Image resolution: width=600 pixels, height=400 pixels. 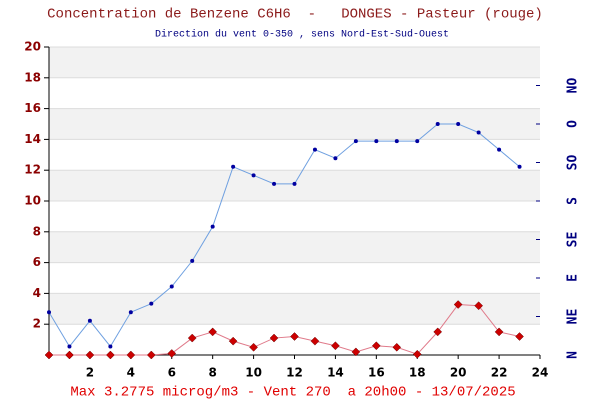 What do you see at coordinates (32, 170) in the screenshot?
I see `y-tick-label: 12` at bounding box center [32, 170].